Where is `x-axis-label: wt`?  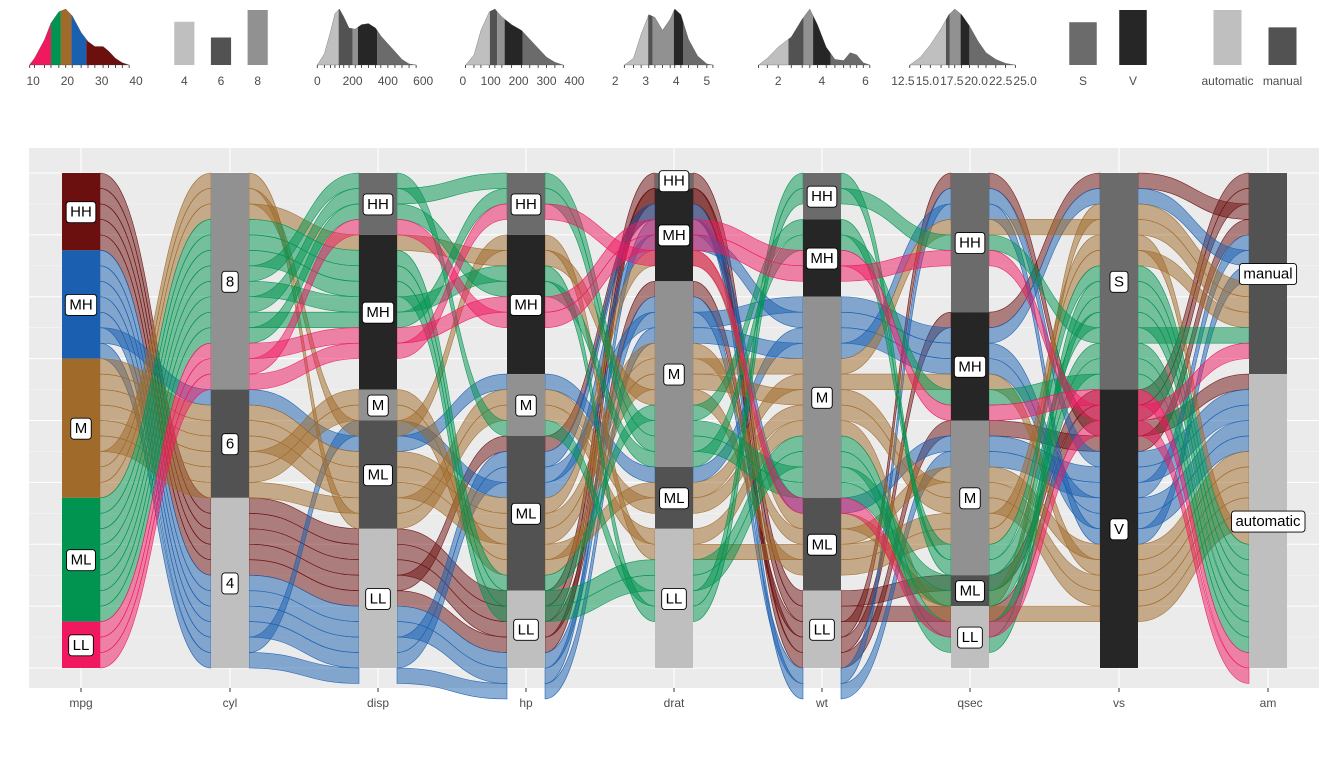 x-axis-label: wt is located at coordinates (822, 703).